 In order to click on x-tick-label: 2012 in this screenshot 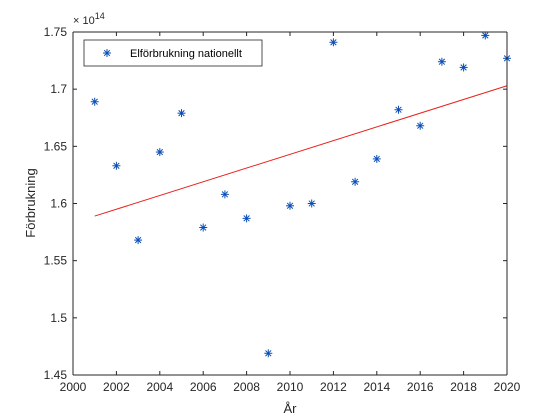, I will do `click(333, 387)`.